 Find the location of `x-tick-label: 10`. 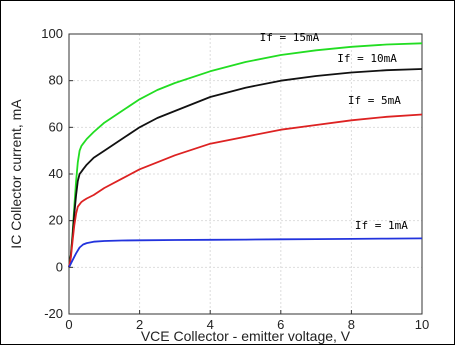

x-tick-label: 10 is located at coordinates (422, 324).